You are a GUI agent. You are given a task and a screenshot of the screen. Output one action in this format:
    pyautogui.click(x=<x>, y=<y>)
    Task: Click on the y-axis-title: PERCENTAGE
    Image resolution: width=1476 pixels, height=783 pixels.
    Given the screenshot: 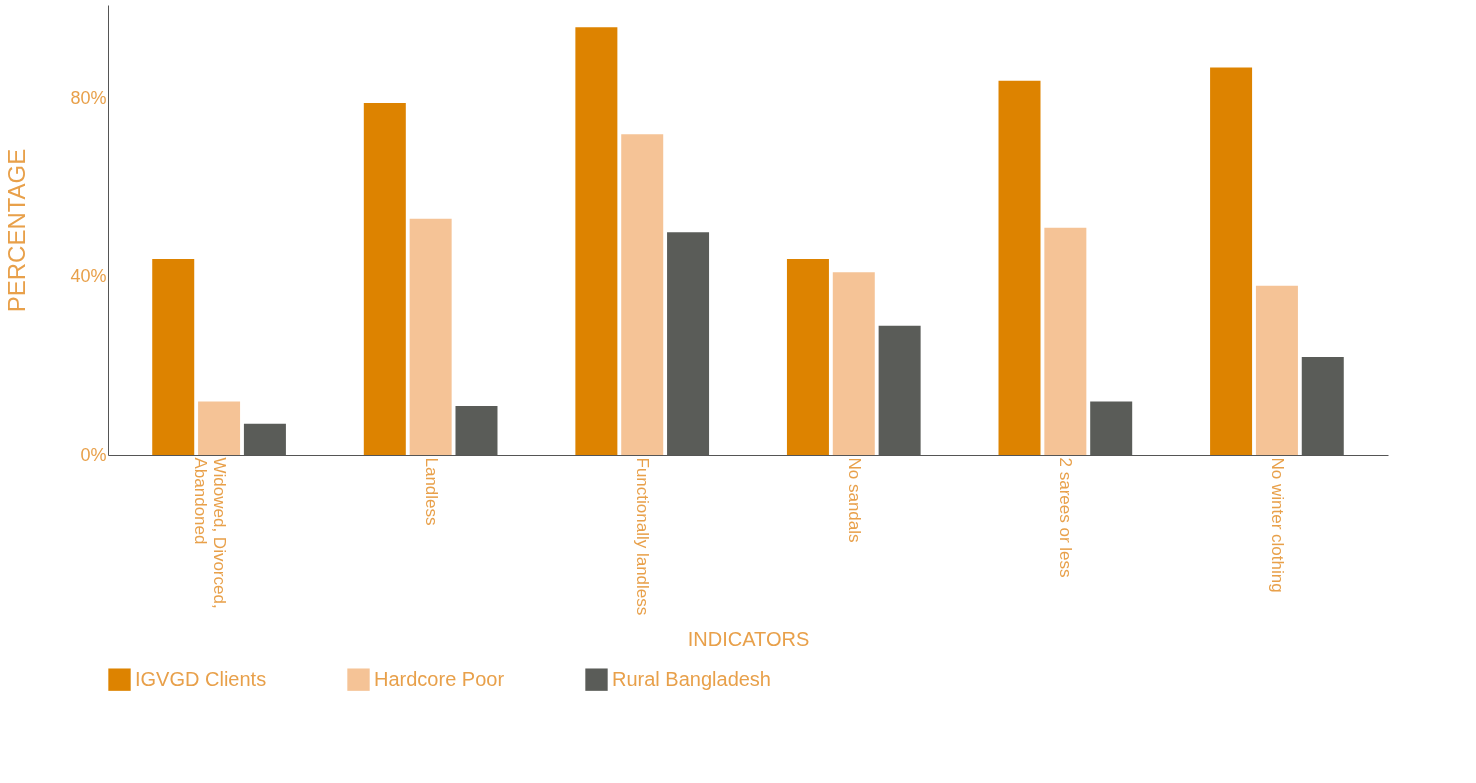 What is the action you would take?
    pyautogui.click(x=17, y=230)
    